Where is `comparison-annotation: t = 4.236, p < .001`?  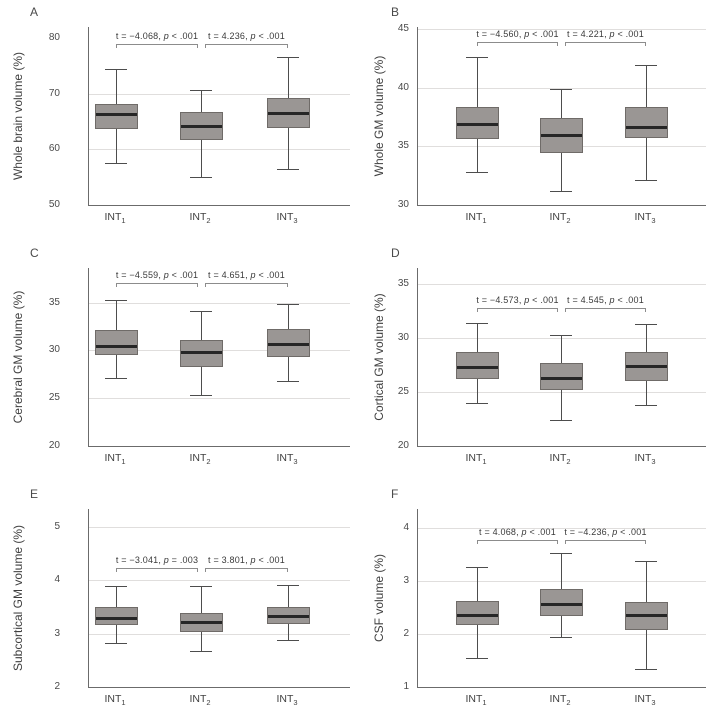 comparison-annotation: t = 4.236, p < .001 is located at coordinates (246, 35).